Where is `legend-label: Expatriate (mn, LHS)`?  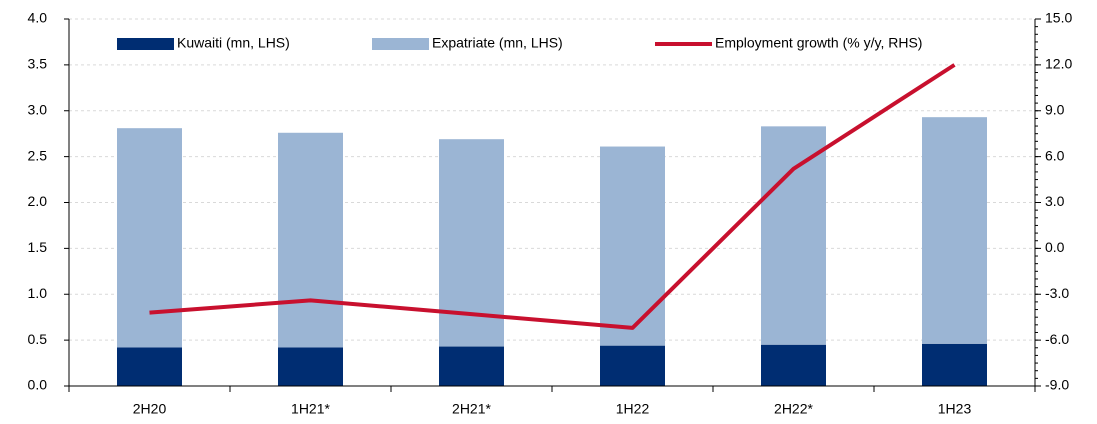
legend-label: Expatriate (mn, LHS) is located at coordinates (497, 43).